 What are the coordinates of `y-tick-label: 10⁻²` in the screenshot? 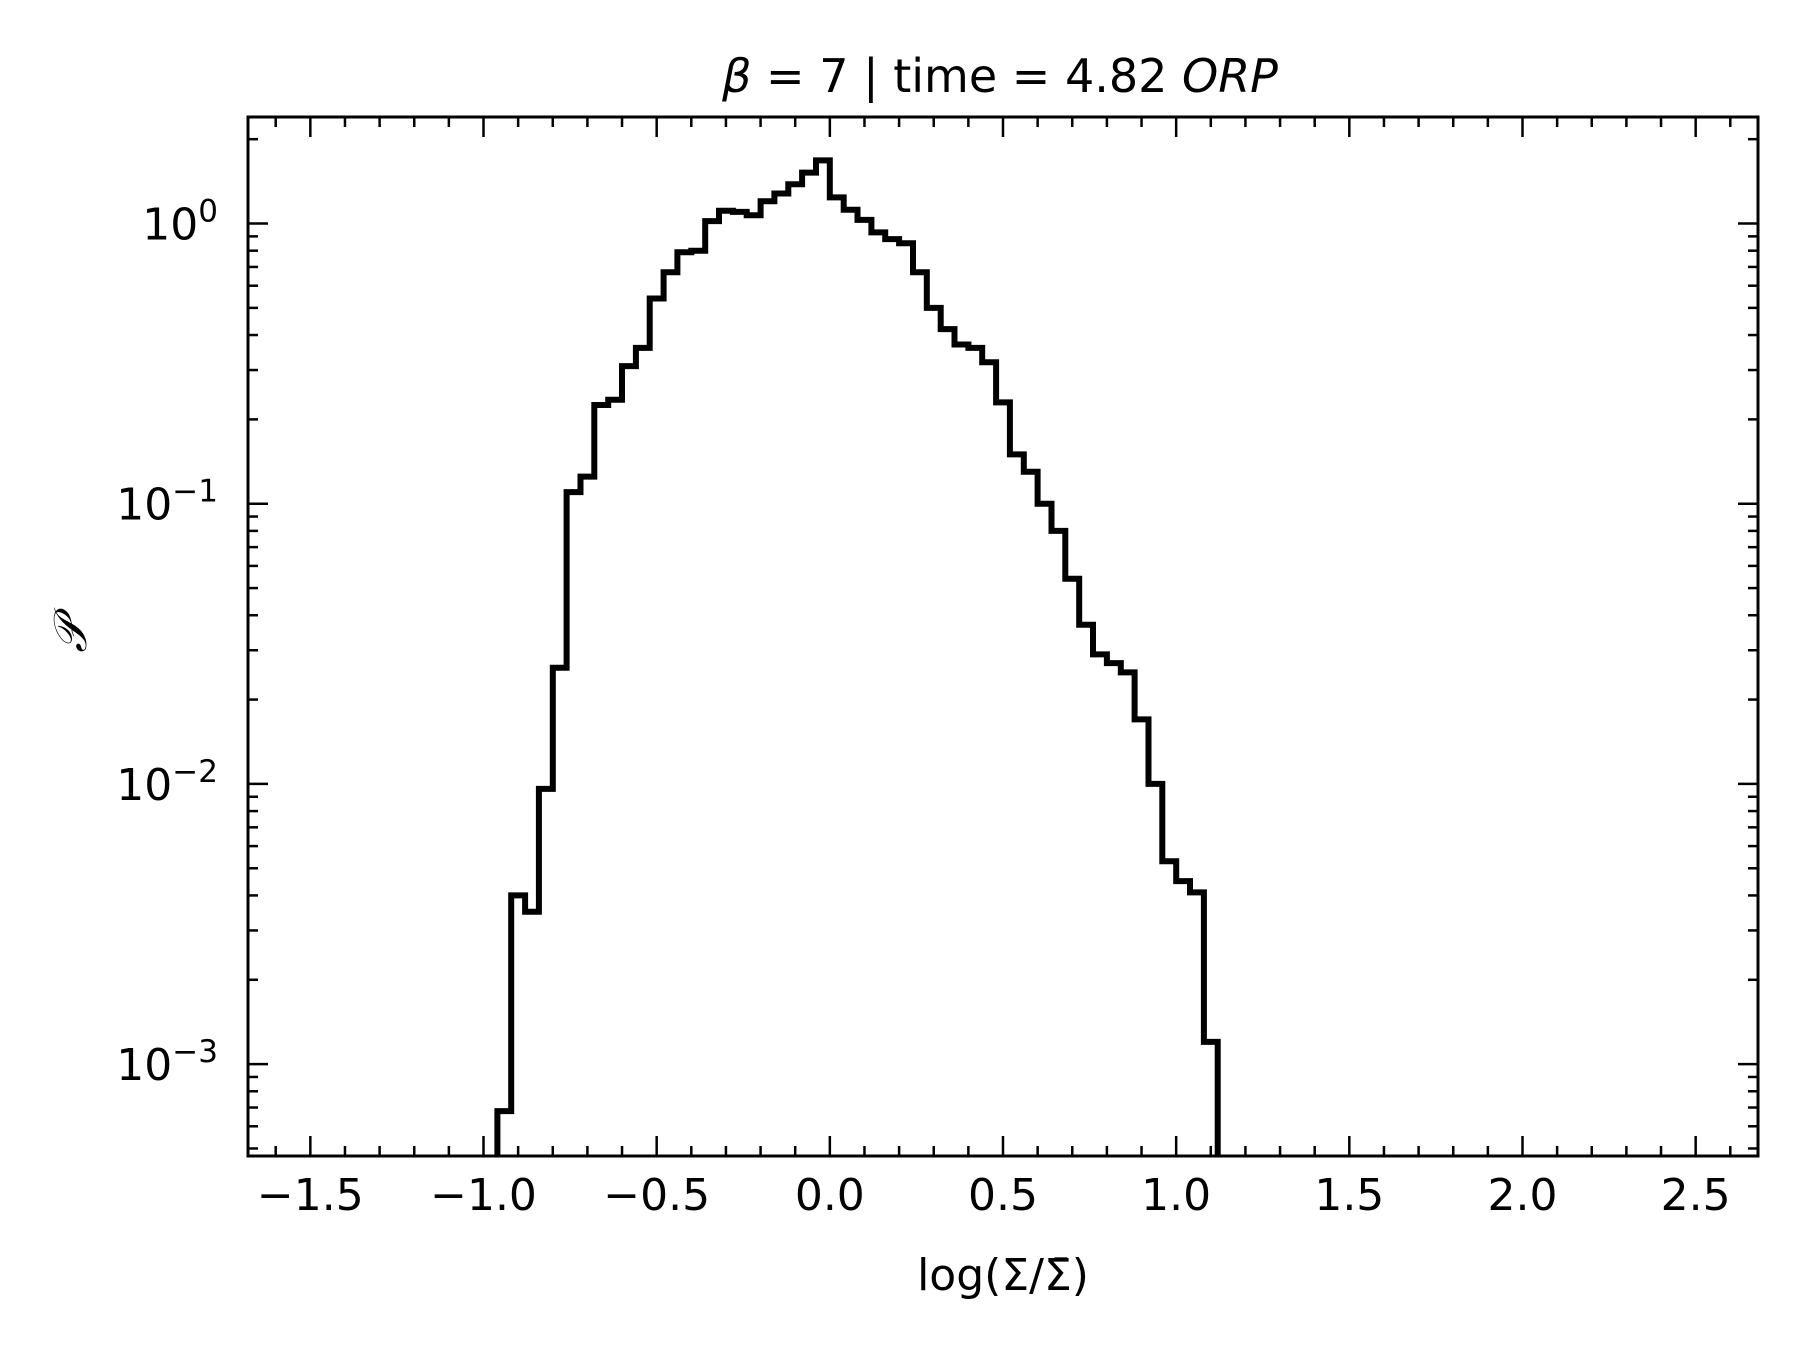 It's located at (167, 782).